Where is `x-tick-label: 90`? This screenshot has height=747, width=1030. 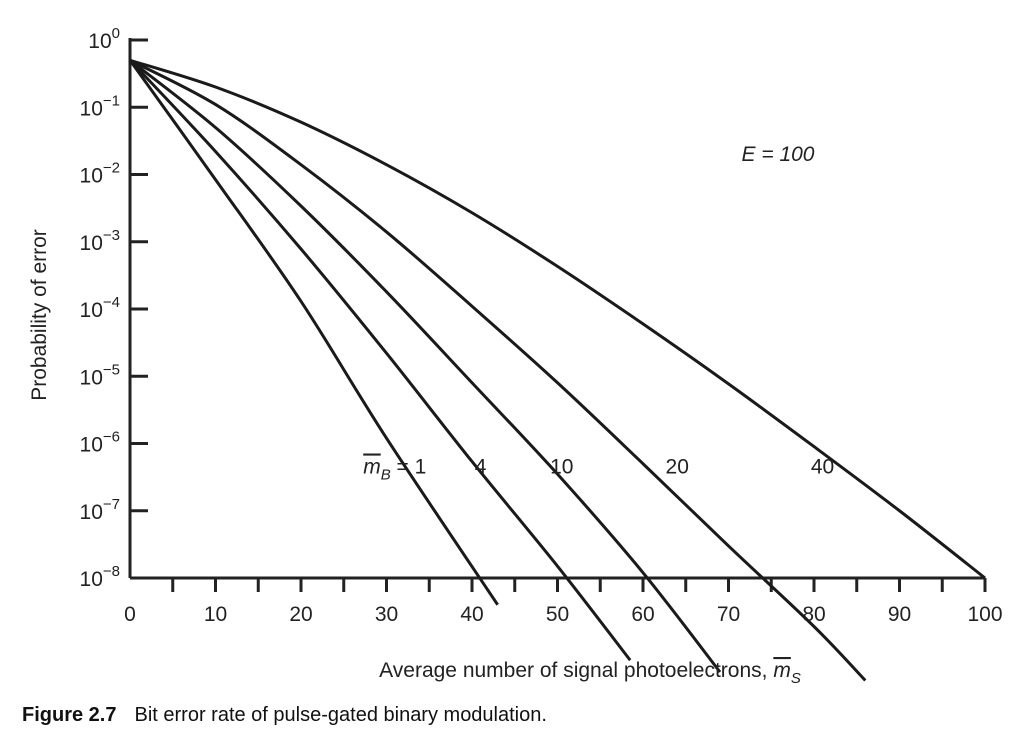 x-tick-label: 90 is located at coordinates (899, 614).